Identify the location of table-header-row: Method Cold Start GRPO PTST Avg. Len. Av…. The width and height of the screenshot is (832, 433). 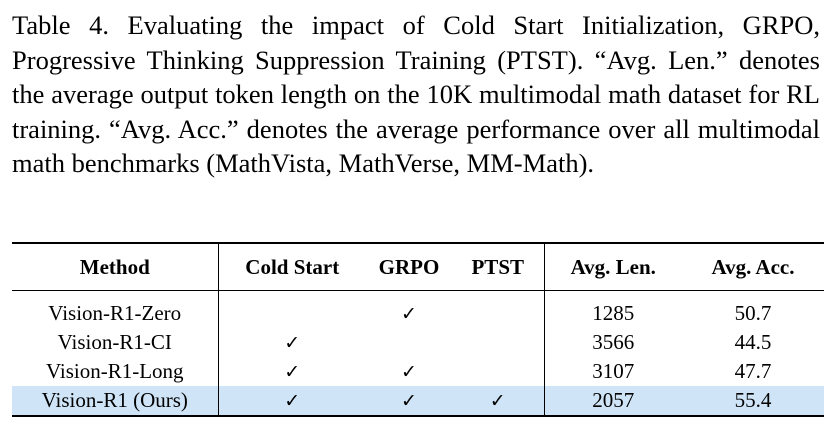
(418, 266).